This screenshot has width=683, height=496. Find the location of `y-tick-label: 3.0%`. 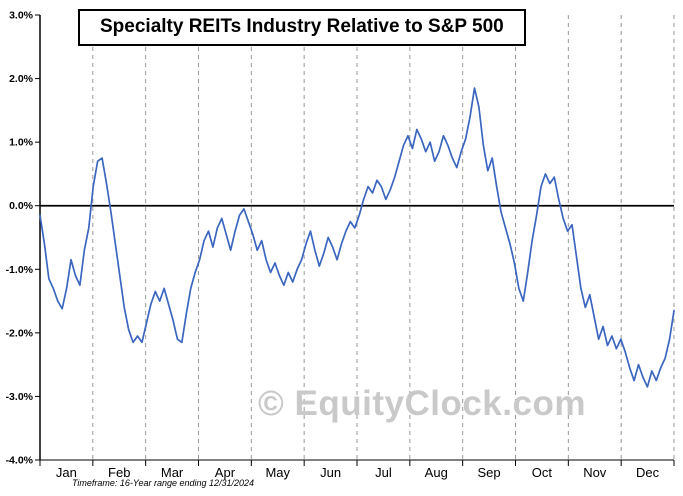

y-tick-label: 3.0% is located at coordinates (21, 16).